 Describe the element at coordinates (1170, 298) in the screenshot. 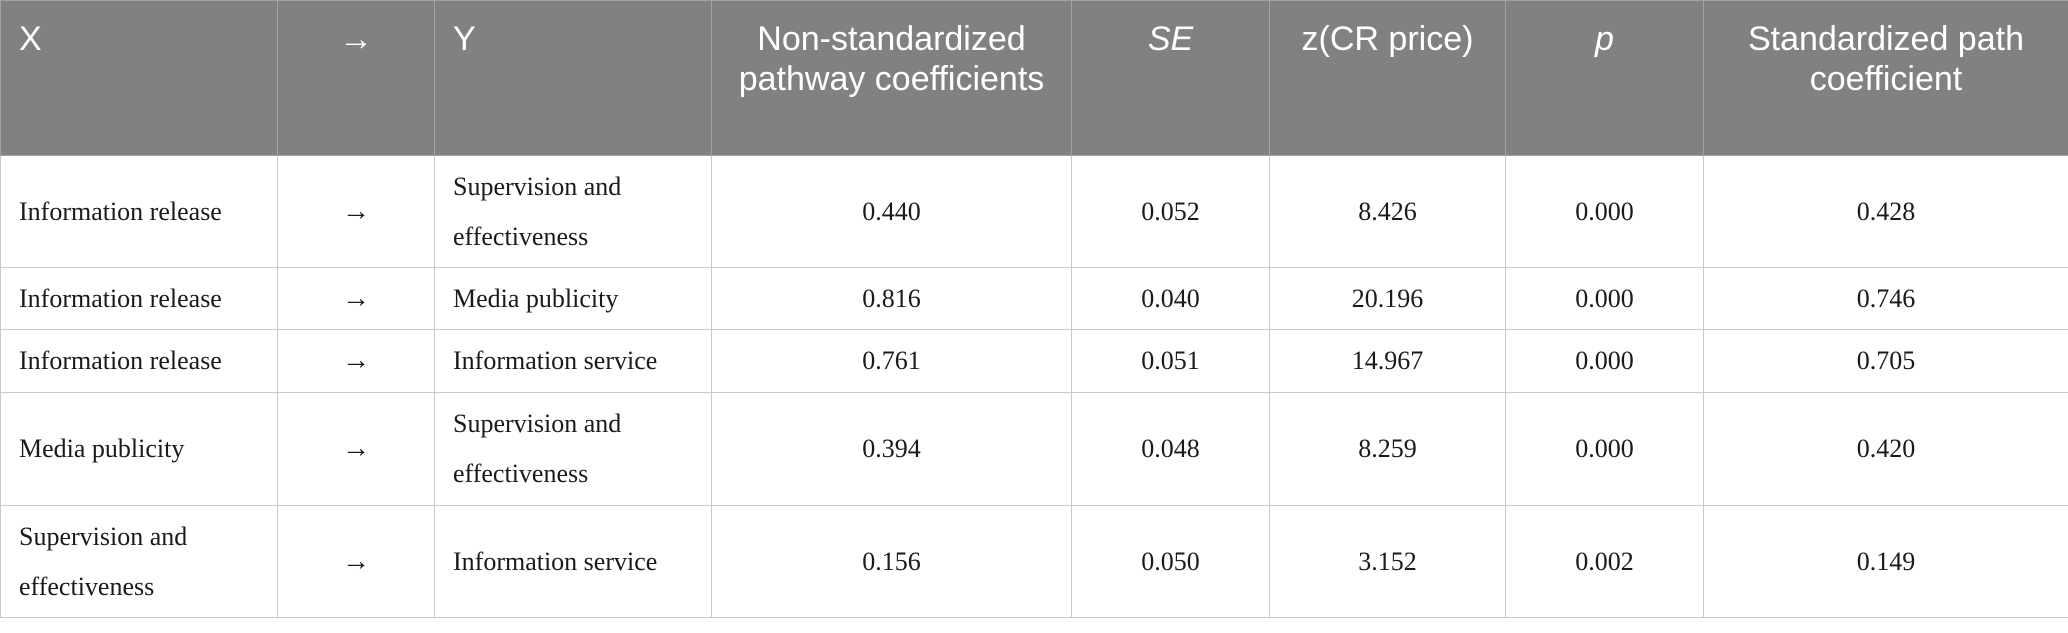

I see `cell-se: 0.040` at that location.